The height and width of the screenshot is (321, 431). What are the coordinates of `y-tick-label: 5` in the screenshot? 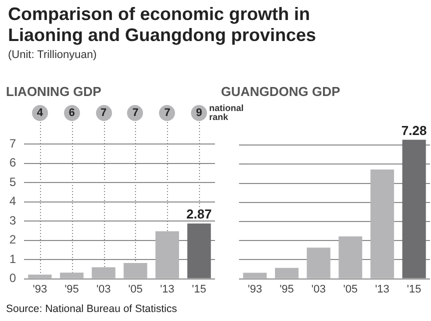 It's located at (12, 181).